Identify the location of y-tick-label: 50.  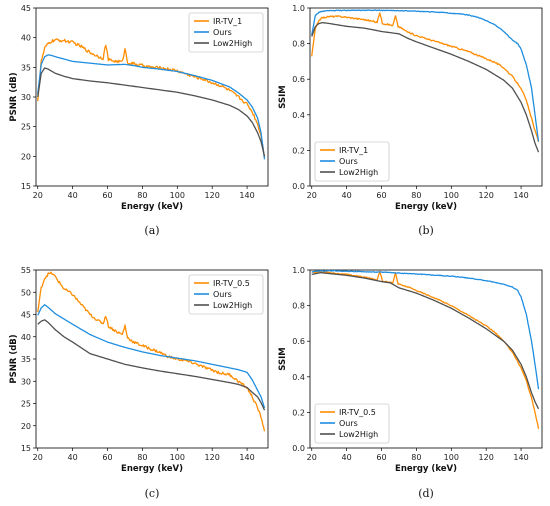
(26, 292).